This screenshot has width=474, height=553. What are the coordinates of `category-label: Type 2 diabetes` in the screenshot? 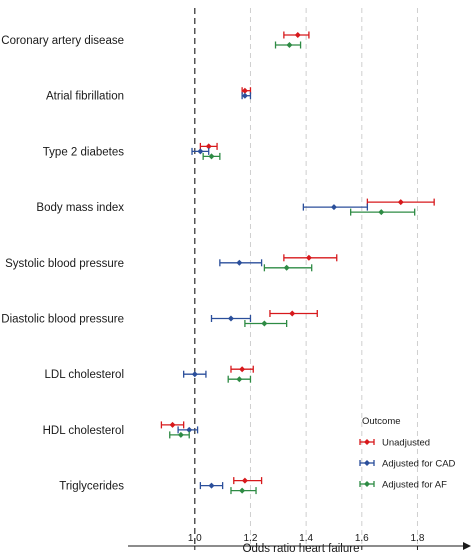 It's located at (83, 152).